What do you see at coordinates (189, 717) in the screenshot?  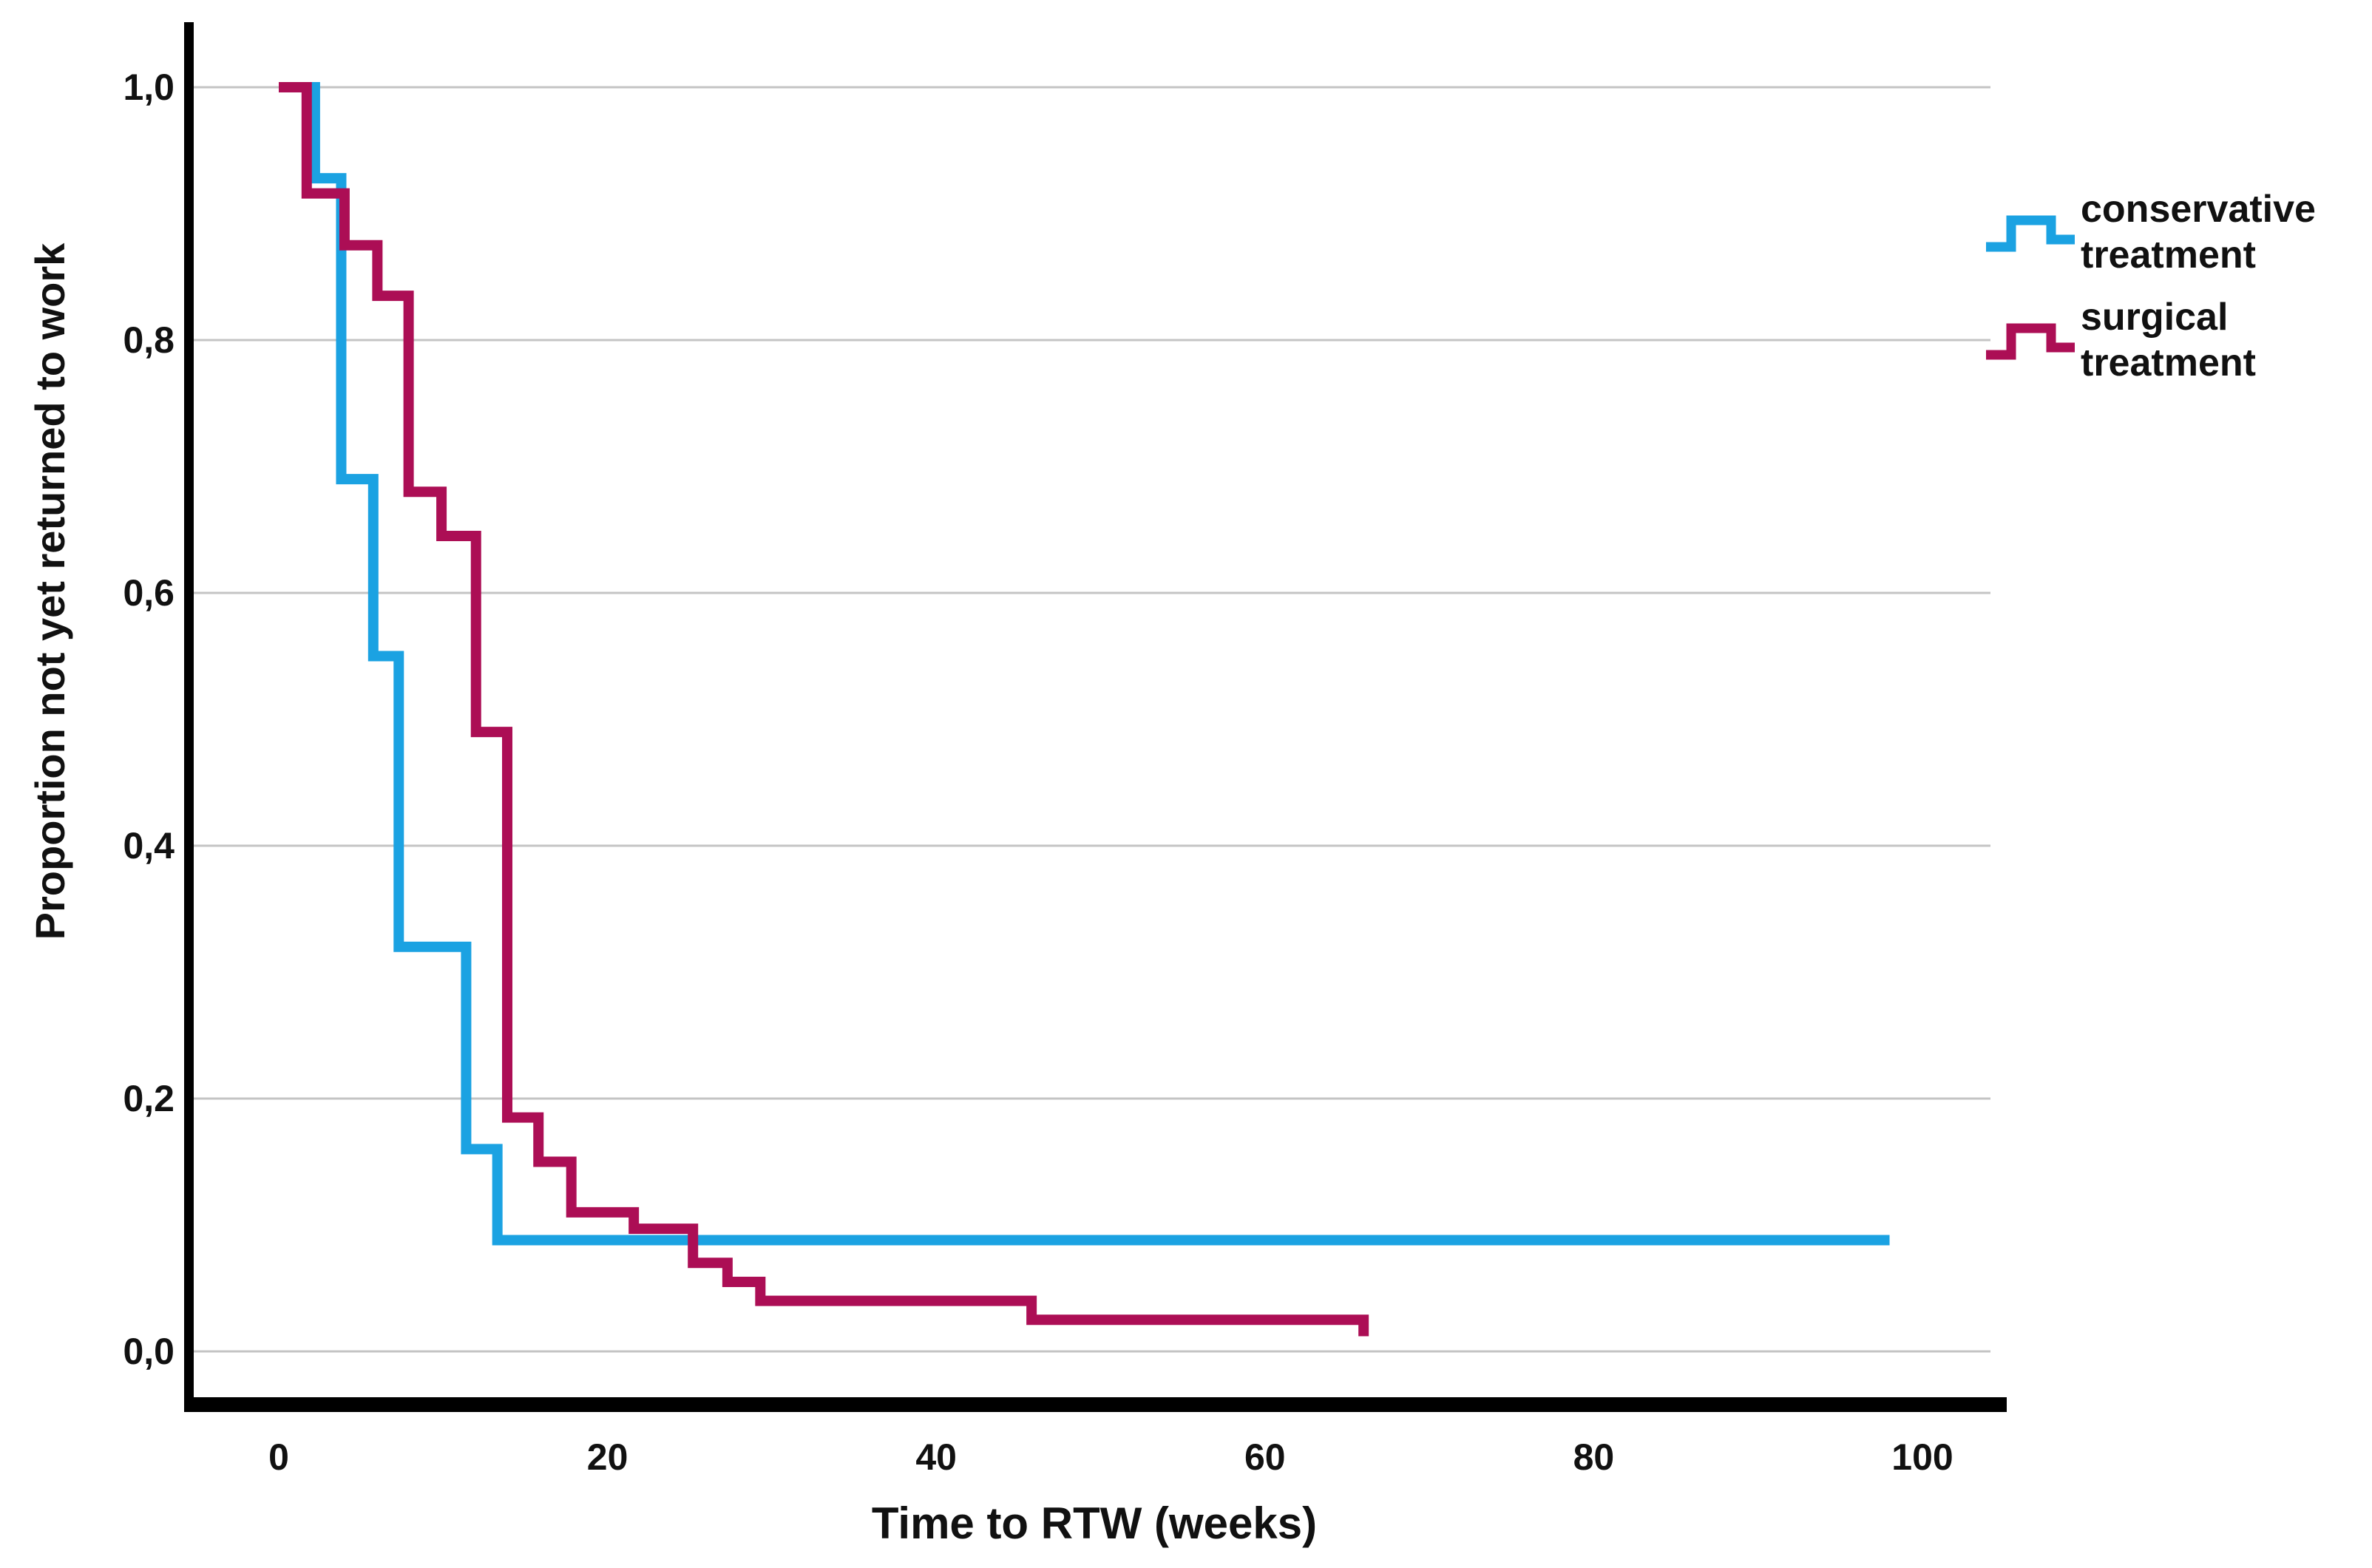 I see `y-axis-line` at bounding box center [189, 717].